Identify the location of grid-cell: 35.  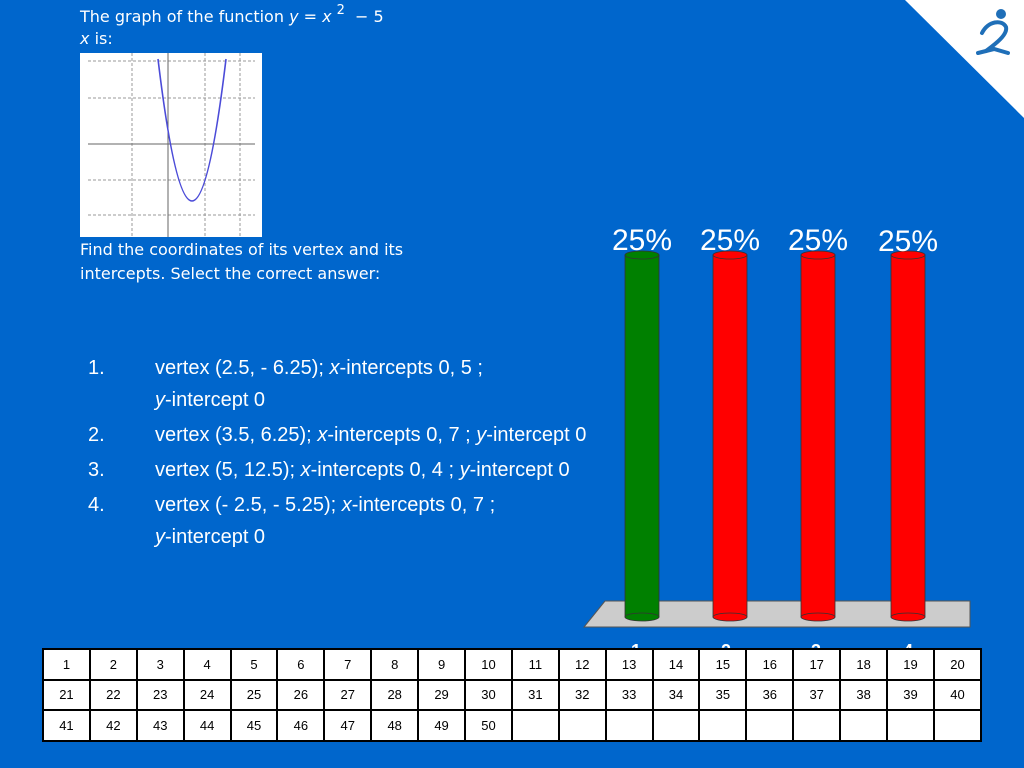
(723, 695).